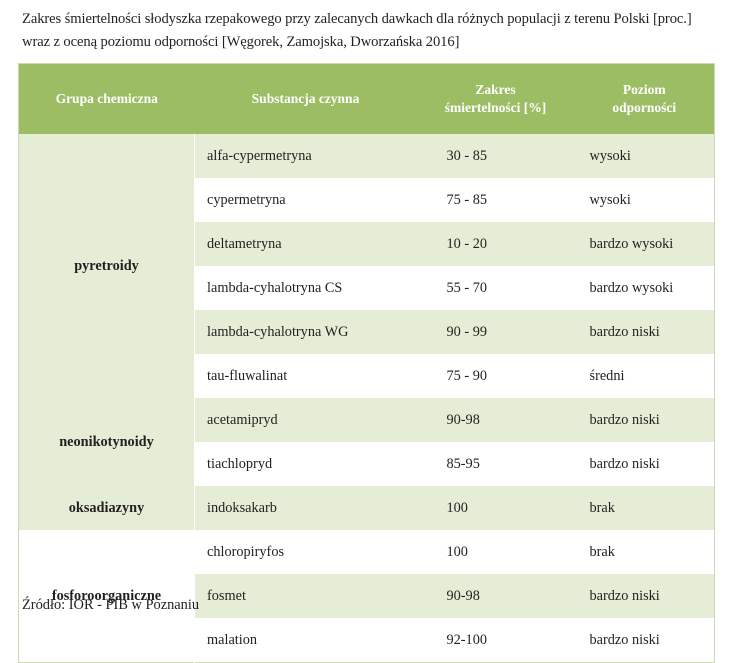 Image resolution: width=734 pixels, height=663 pixels. Describe the element at coordinates (495, 464) in the screenshot. I see `mortality-range-cell: 85-95` at that location.